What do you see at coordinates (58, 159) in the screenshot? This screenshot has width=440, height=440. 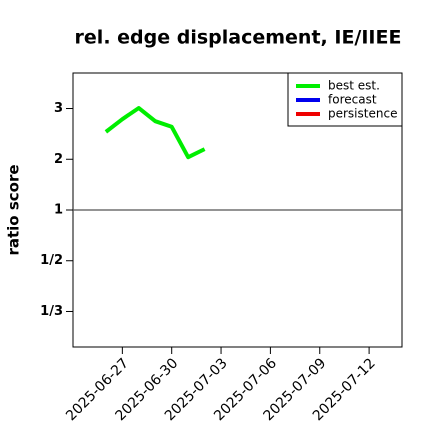 I see `y-tick-label: 2` at bounding box center [58, 159].